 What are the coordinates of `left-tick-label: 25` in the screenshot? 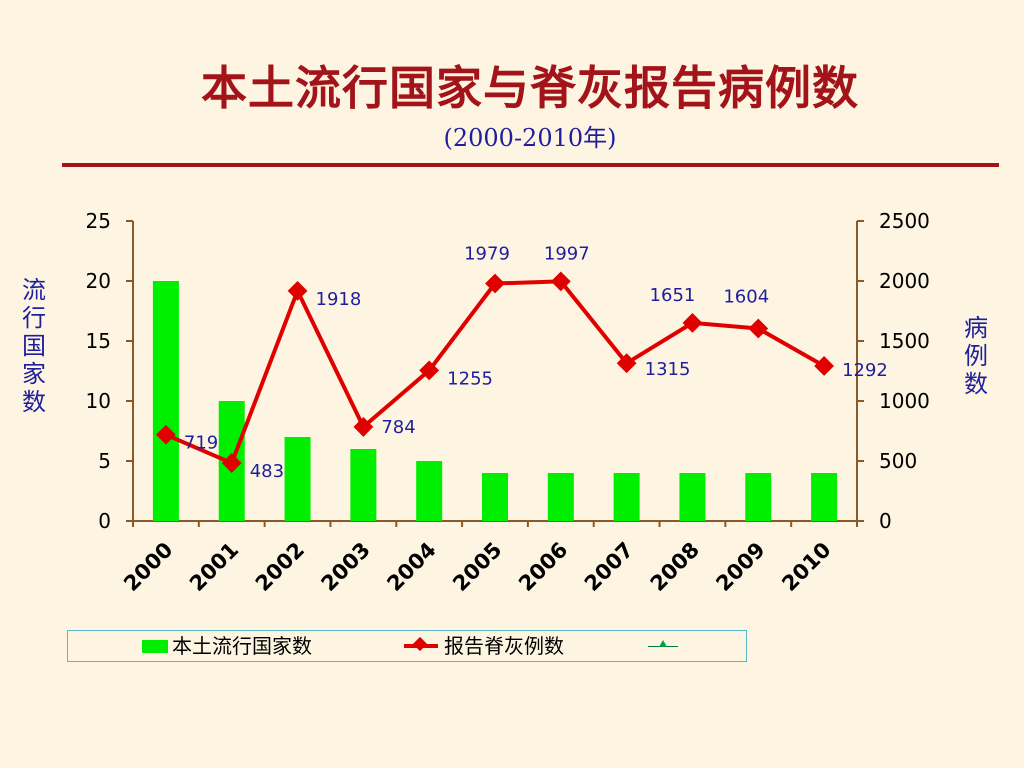 It's located at (98, 221).